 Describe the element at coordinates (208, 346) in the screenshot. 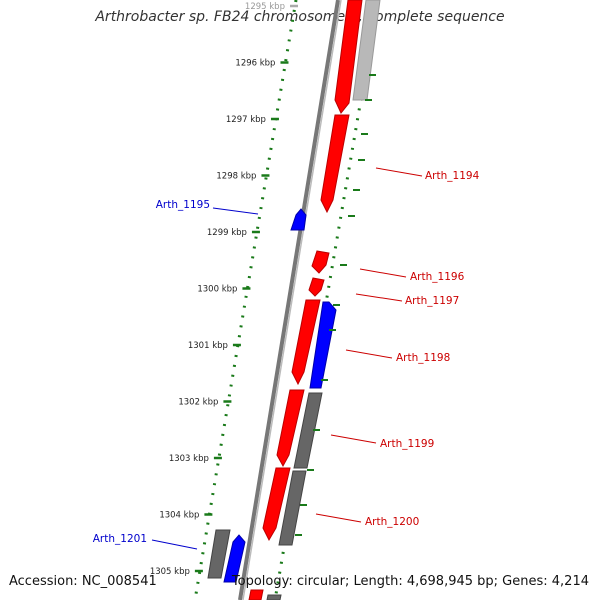

I see `ruler-tick-label: 1301 kbp` at that location.